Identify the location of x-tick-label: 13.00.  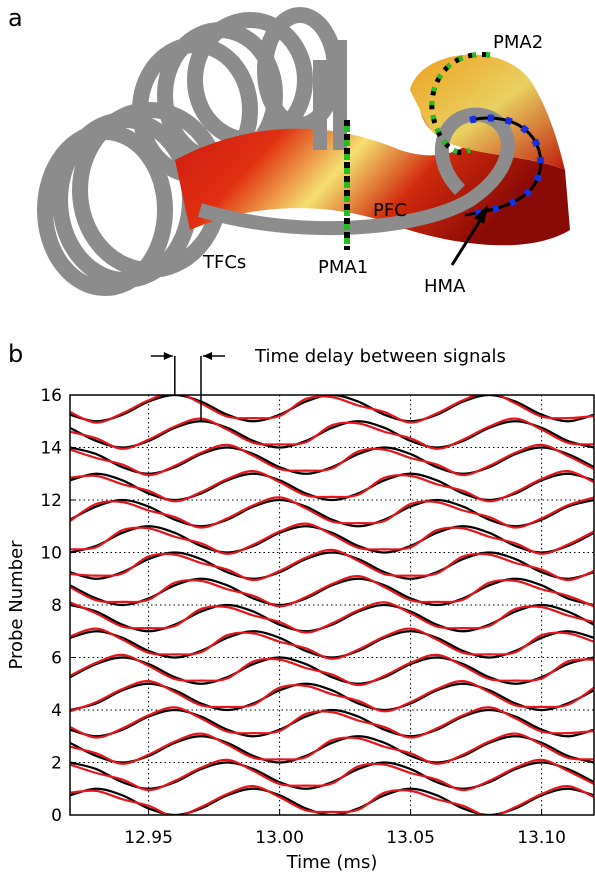
(279, 838).